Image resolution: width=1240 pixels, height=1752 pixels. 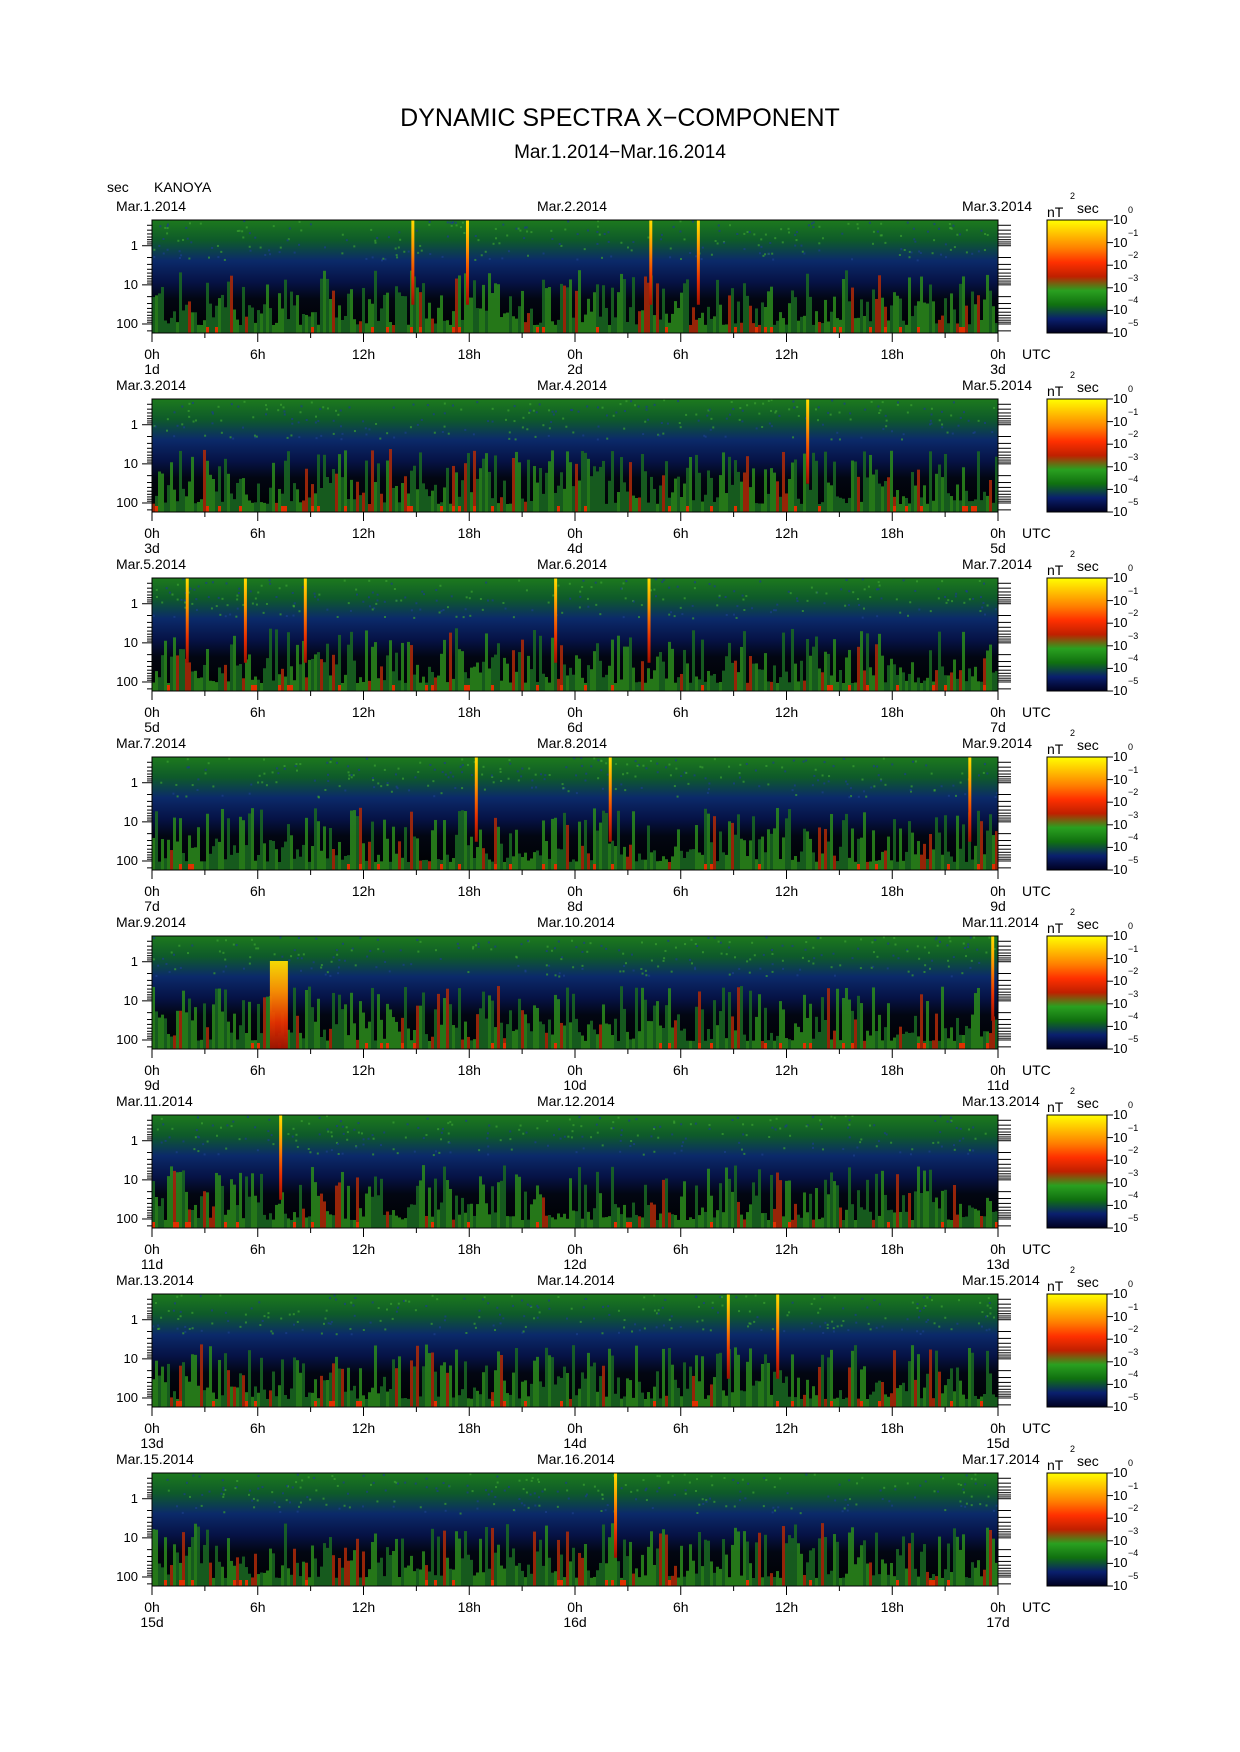 What do you see at coordinates (998, 369) in the screenshot?
I see `day-label: 3d` at bounding box center [998, 369].